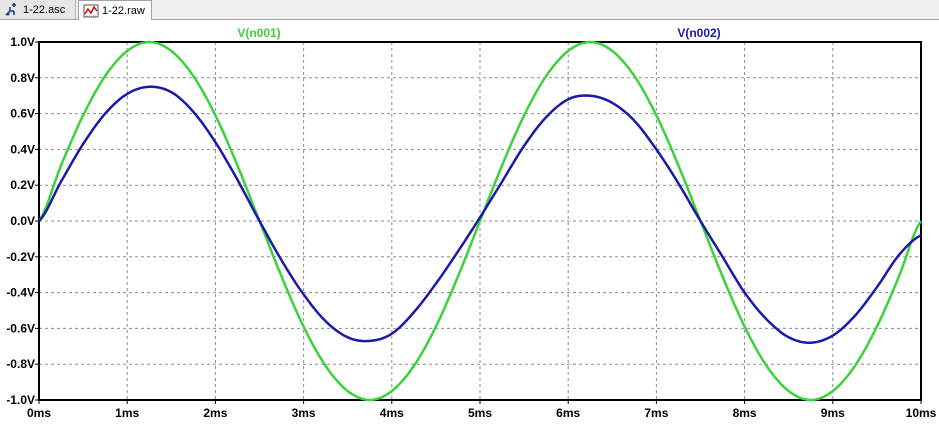  What do you see at coordinates (568, 413) in the screenshot?
I see `x-tick-label: 6ms` at bounding box center [568, 413].